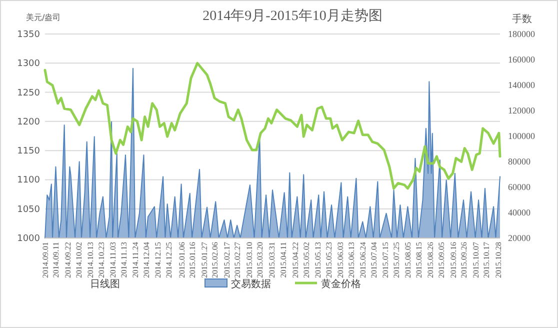 The height and width of the screenshot is (328, 558). Describe the element at coordinates (522, 34) in the screenshot. I see `y2-tick-label: 180000` at that location.